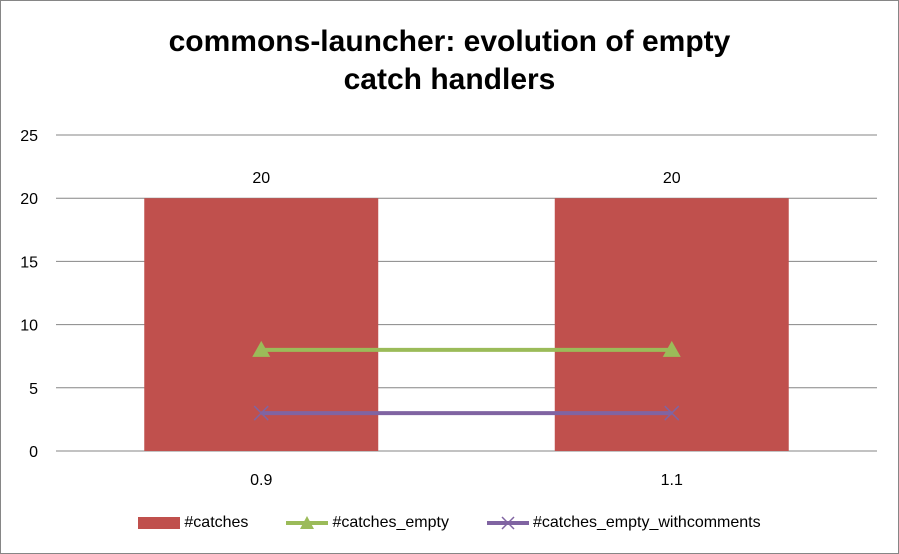 This screenshot has width=899, height=554. What do you see at coordinates (449, 79) in the screenshot?
I see `chart-title-line-2: catch handlers` at bounding box center [449, 79].